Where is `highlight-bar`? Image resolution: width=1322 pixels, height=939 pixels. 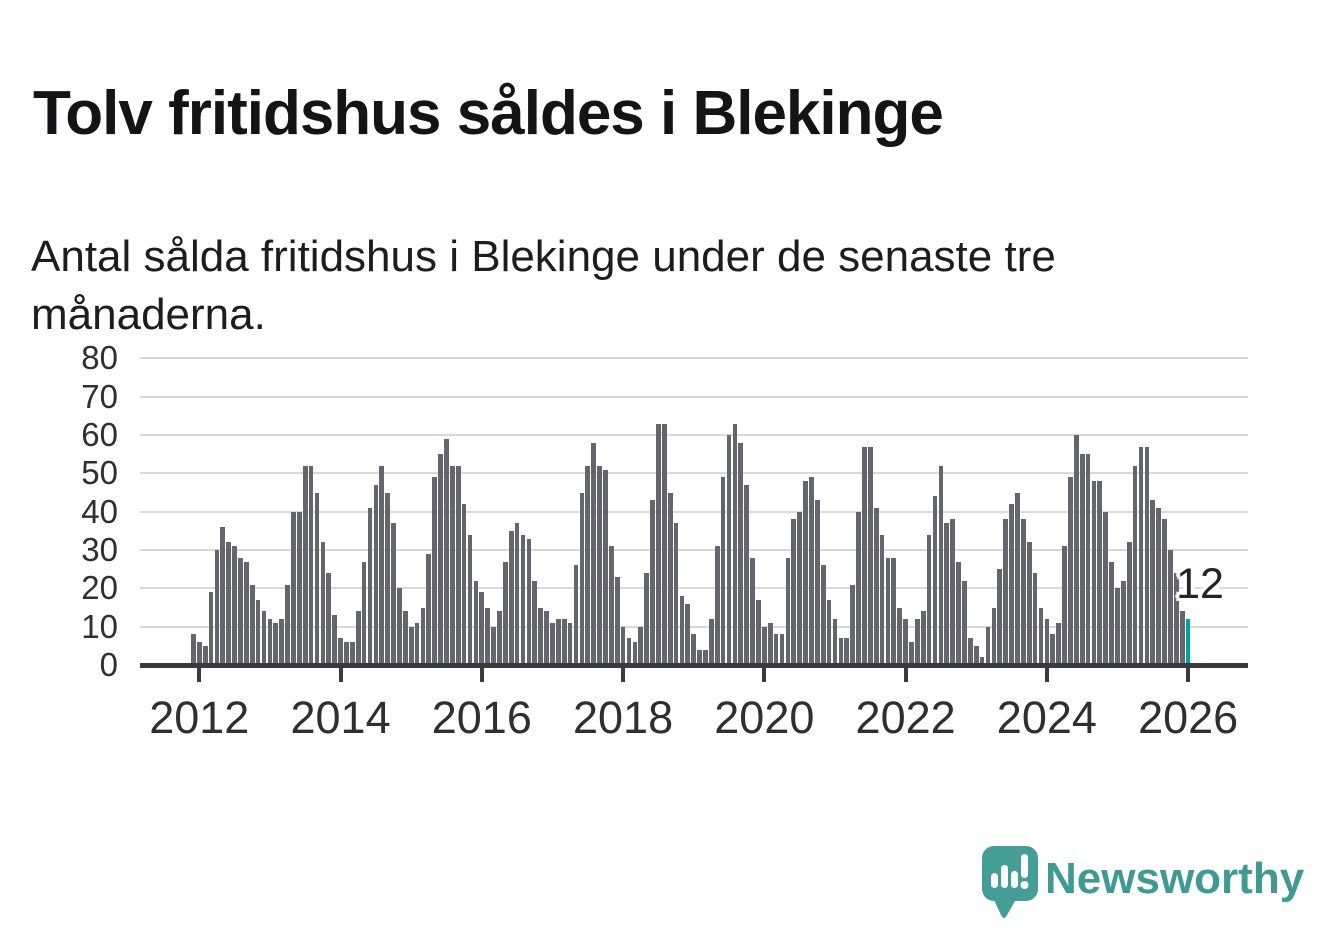
highlight-bar is located at coordinates (1188, 642).